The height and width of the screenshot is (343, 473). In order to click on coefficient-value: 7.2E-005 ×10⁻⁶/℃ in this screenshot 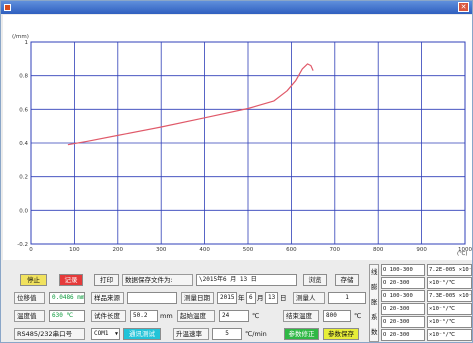, I will do `click(449, 270)`.